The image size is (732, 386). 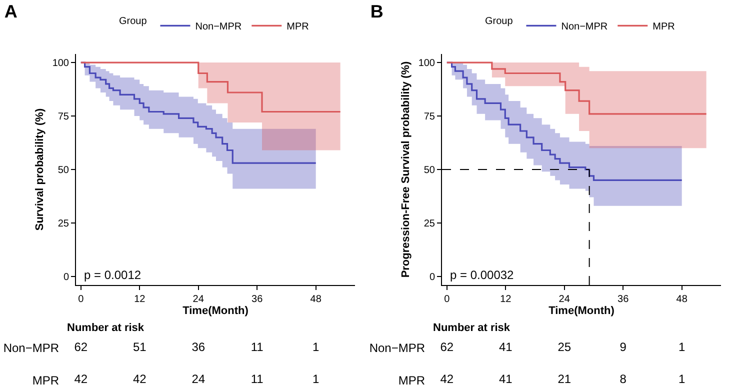 What do you see at coordinates (199, 347) in the screenshot?
I see `text: 36` at bounding box center [199, 347].